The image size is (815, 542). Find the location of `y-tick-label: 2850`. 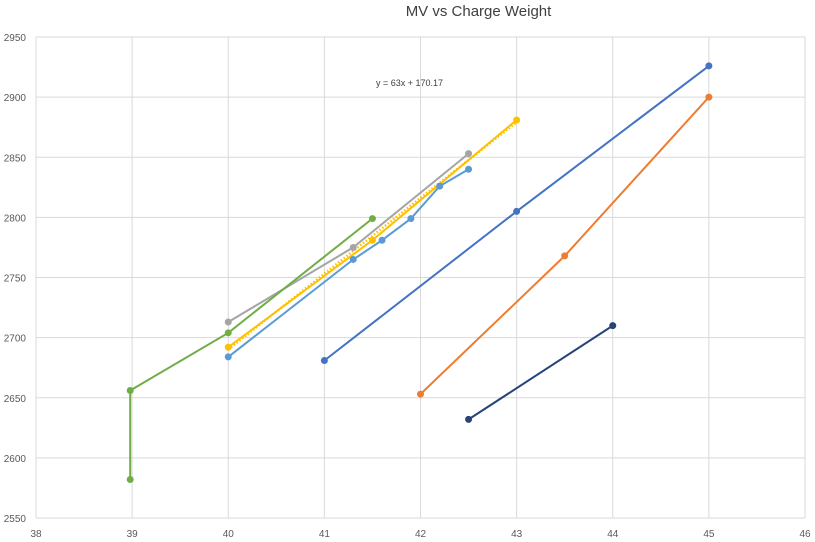

y-tick-label: 2850 is located at coordinates (15, 158).